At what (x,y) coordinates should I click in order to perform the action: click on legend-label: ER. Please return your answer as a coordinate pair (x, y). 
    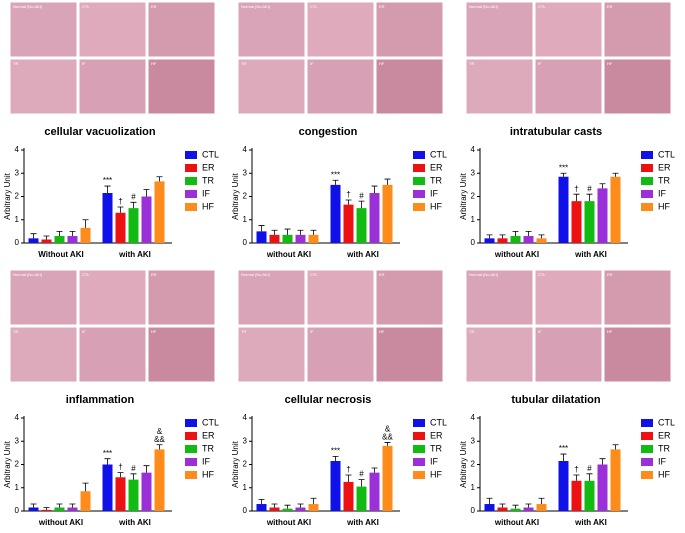
    Looking at the image, I should click on (436, 167).